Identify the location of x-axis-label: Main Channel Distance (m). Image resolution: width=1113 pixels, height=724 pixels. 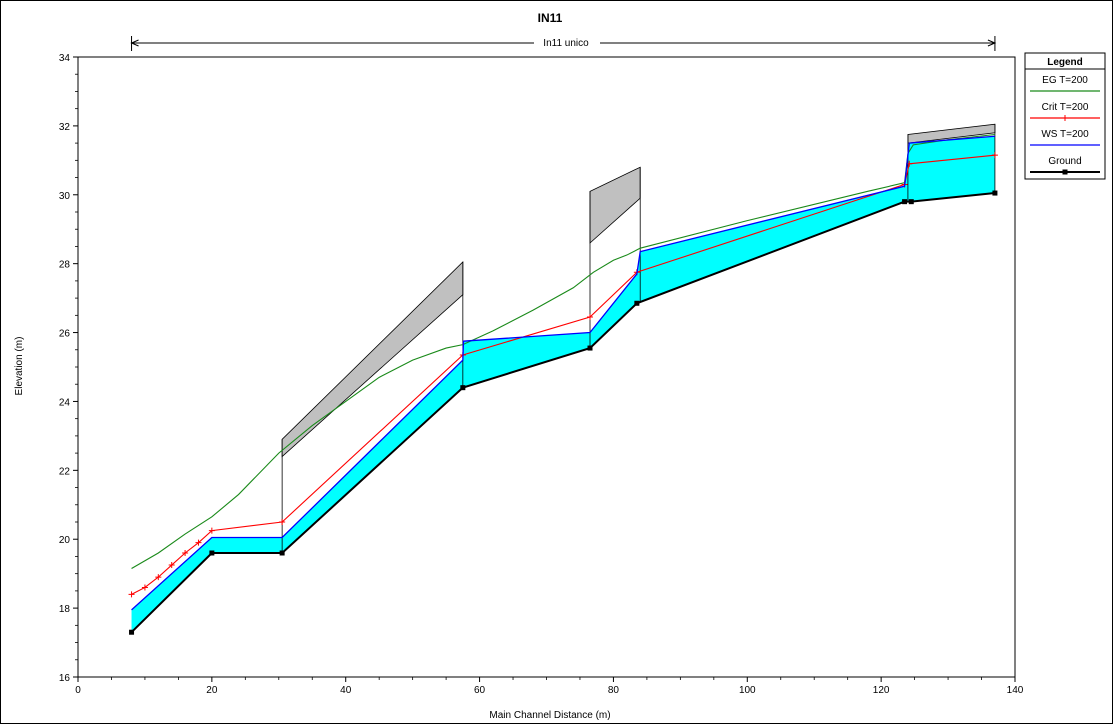
(549, 715).